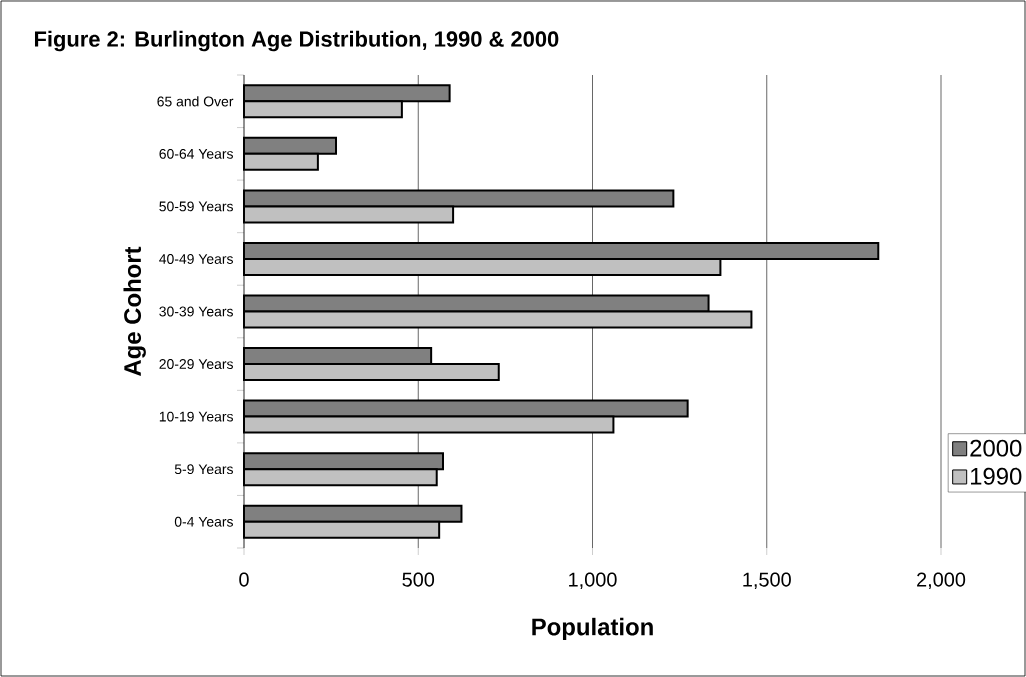  Describe the element at coordinates (996, 448) in the screenshot. I see `legend-label: 2000` at that location.